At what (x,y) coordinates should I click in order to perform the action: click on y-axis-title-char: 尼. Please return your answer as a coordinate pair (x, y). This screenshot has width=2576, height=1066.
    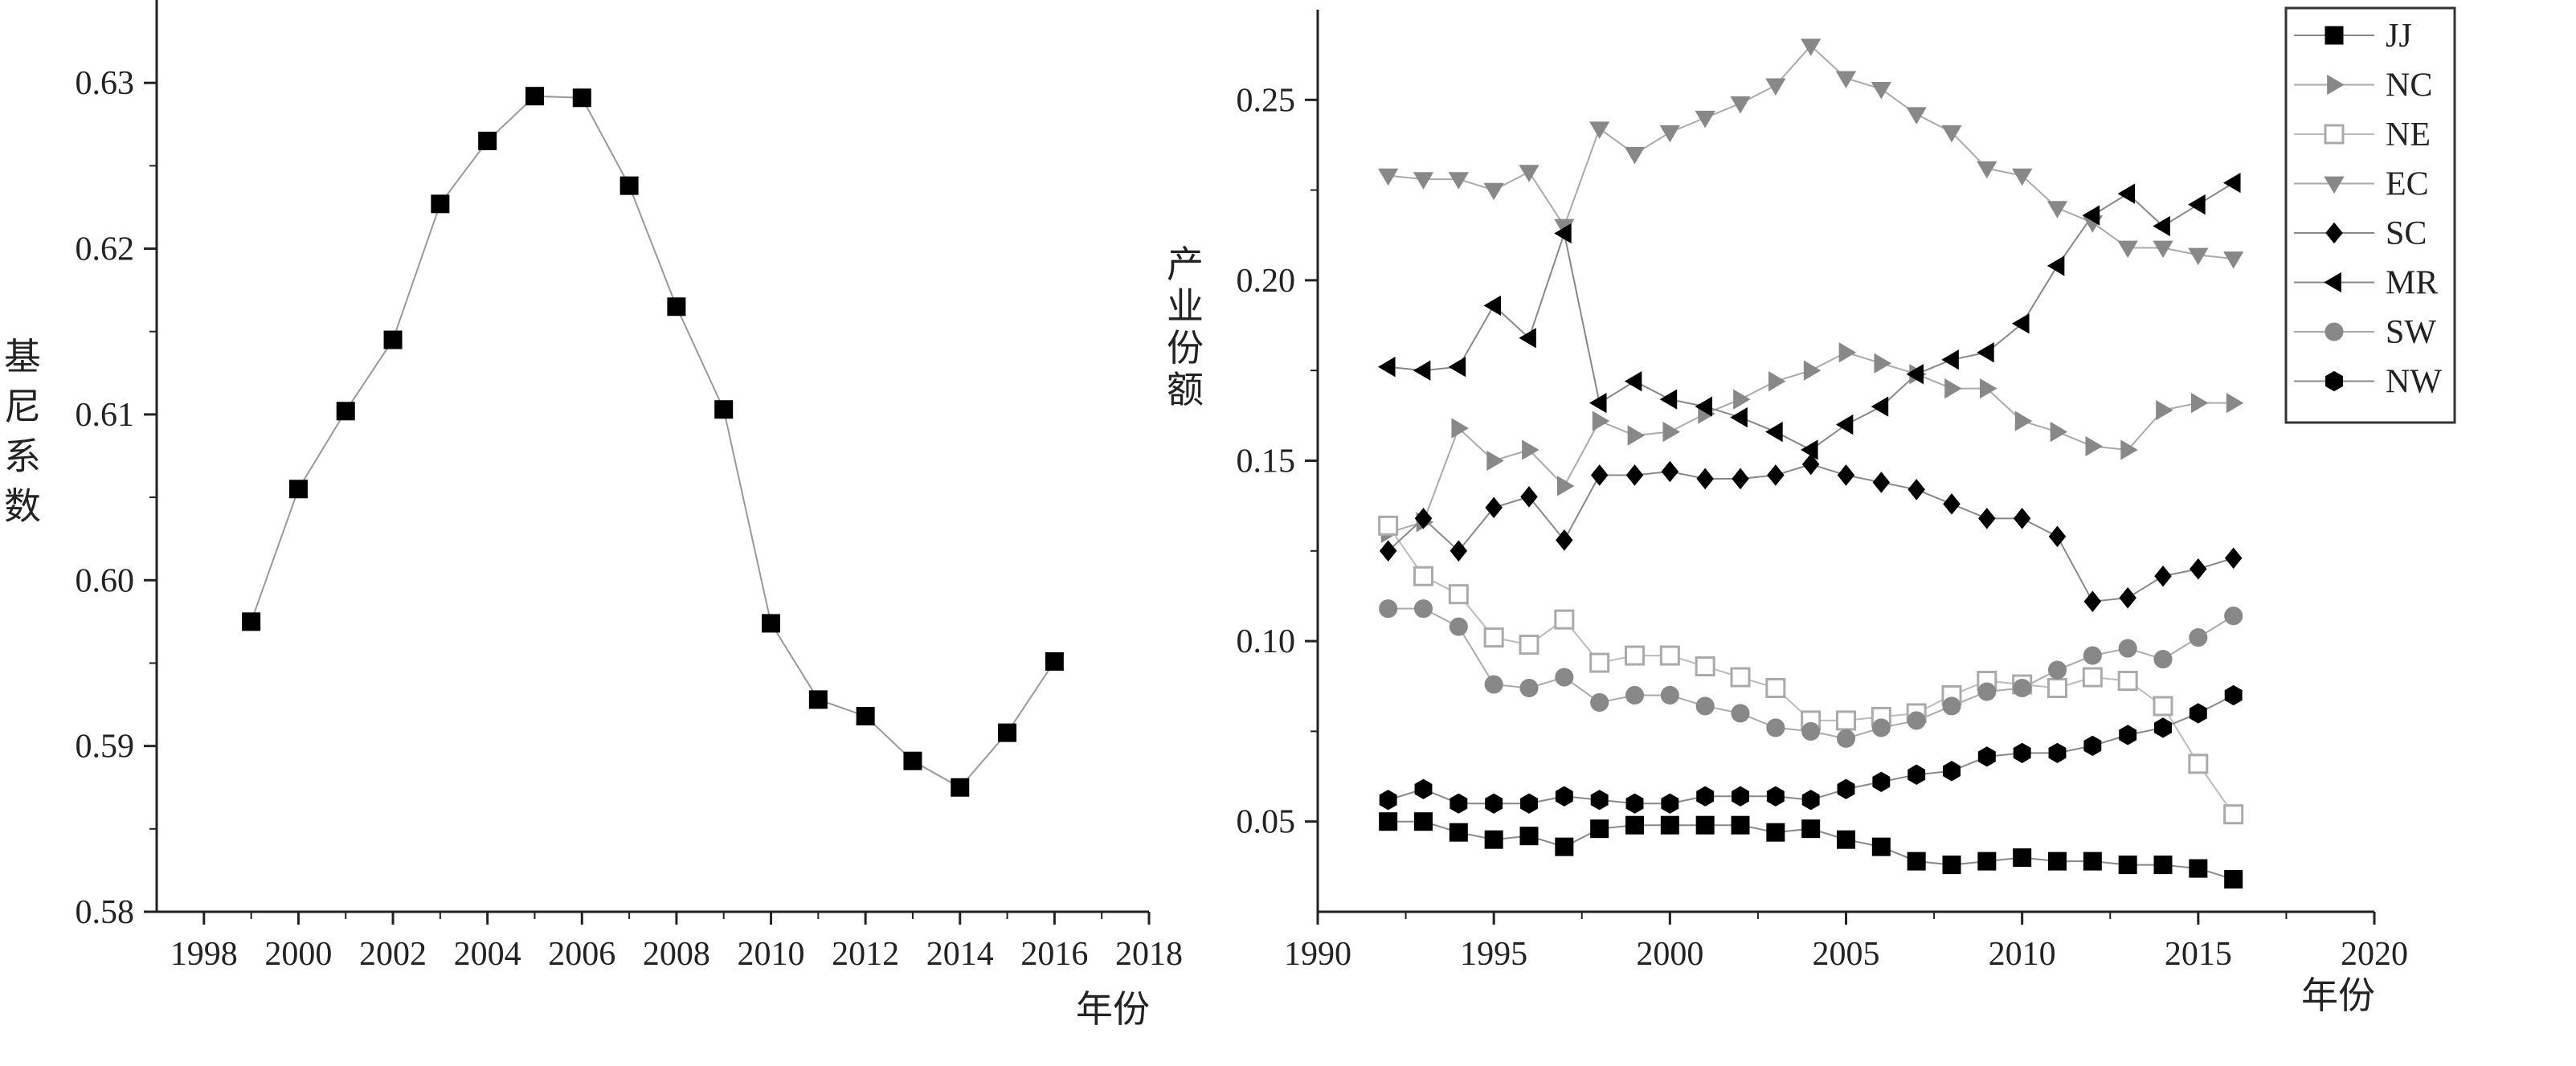
    Looking at the image, I should click on (23, 406).